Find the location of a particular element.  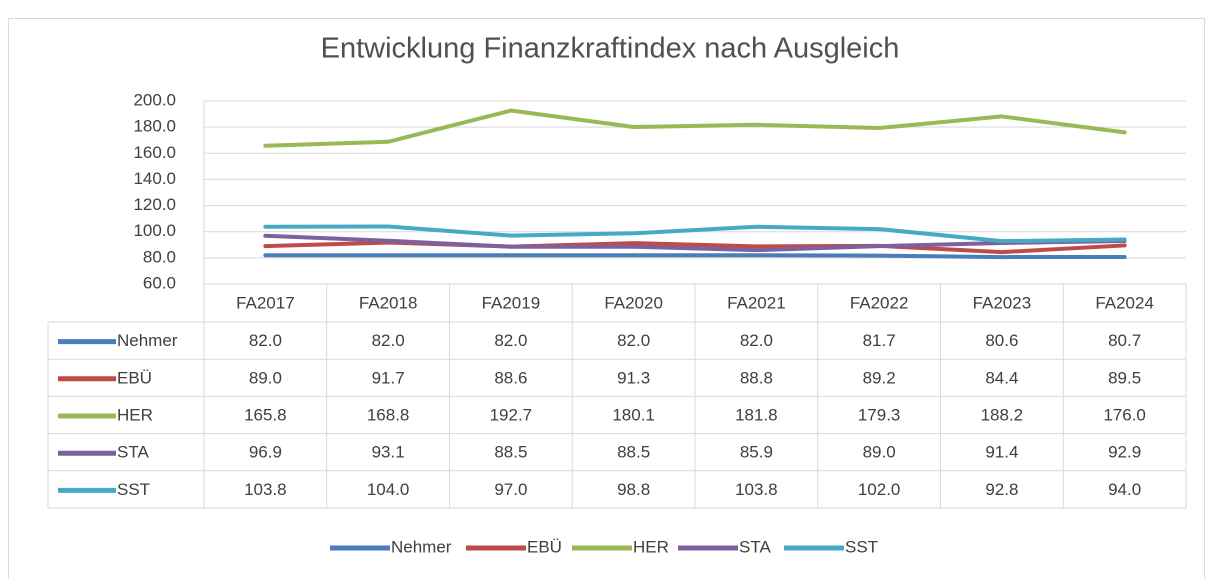

y-tick-label: 120.0 is located at coordinates (154, 204).